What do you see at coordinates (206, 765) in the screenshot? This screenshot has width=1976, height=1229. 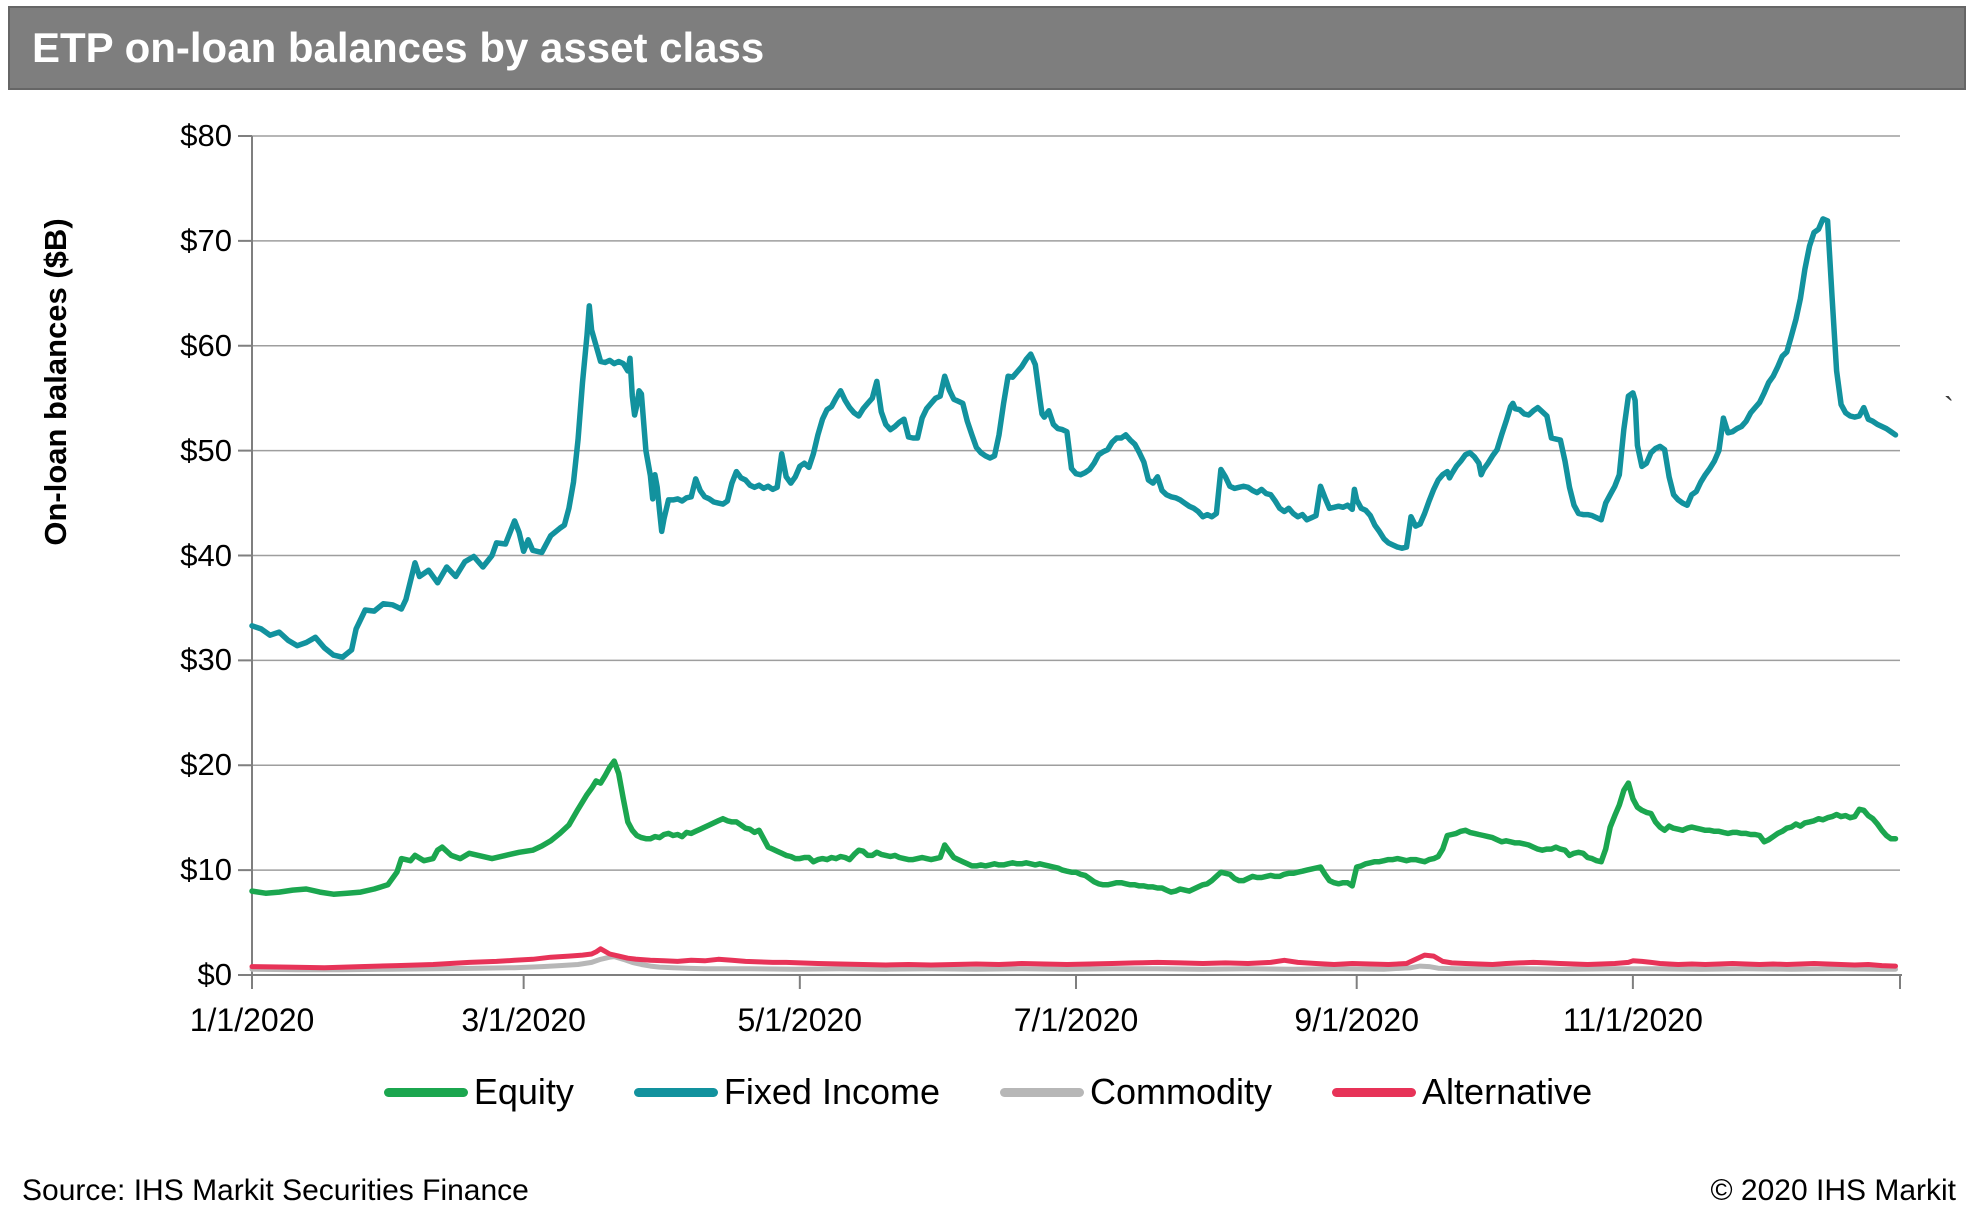 I see `y-tick-label: $20` at bounding box center [206, 765].